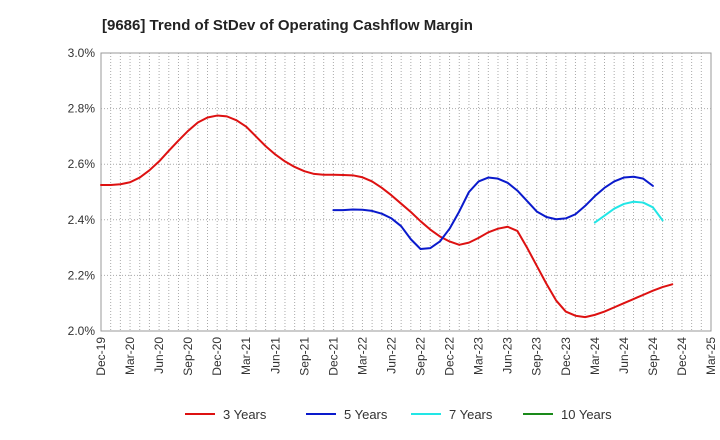 This screenshot has width=720, height=440. What do you see at coordinates (82, 53) in the screenshot?
I see `y-tick-label: 3.0%` at bounding box center [82, 53].